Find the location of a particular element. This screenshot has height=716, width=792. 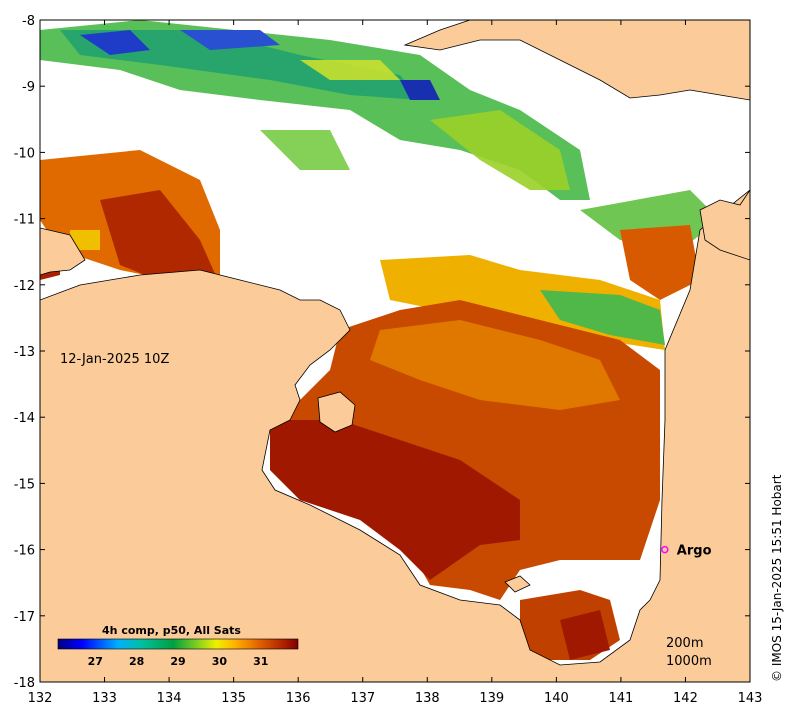

colorbar-tick-label: 31 is located at coordinates (260, 661).